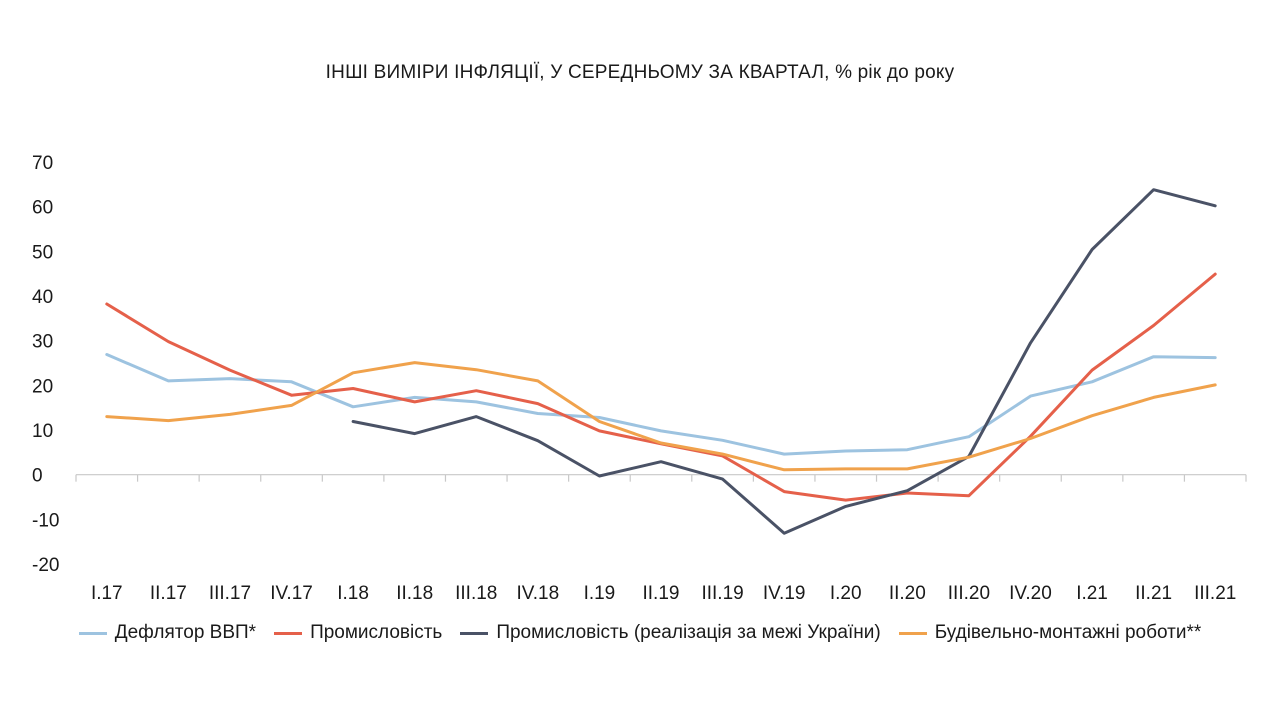  I want to click on x-tick-label: III.20, so click(969, 593).